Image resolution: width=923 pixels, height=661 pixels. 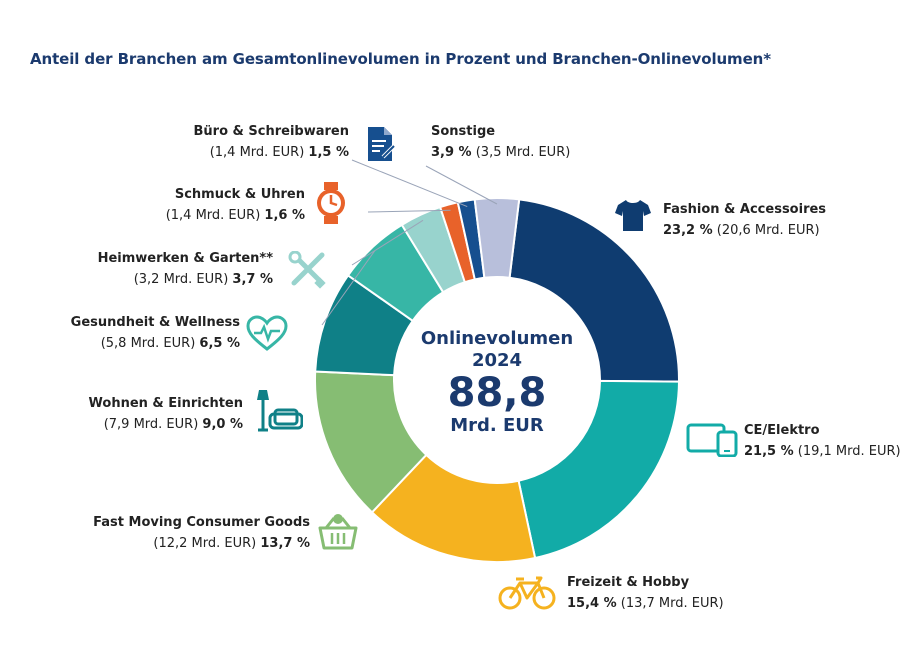 What do you see at coordinates (267, 333) in the screenshot?
I see `heartbeat-icon` at bounding box center [267, 333].